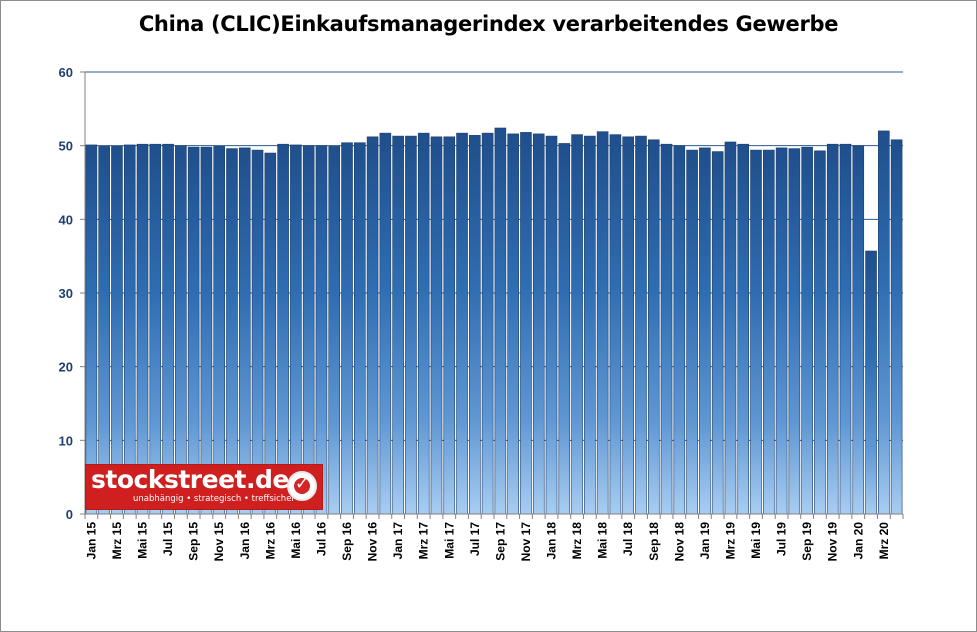 The height and width of the screenshot is (632, 977). What do you see at coordinates (679, 542) in the screenshot?
I see `x-tick-label: Nov 18` at bounding box center [679, 542].